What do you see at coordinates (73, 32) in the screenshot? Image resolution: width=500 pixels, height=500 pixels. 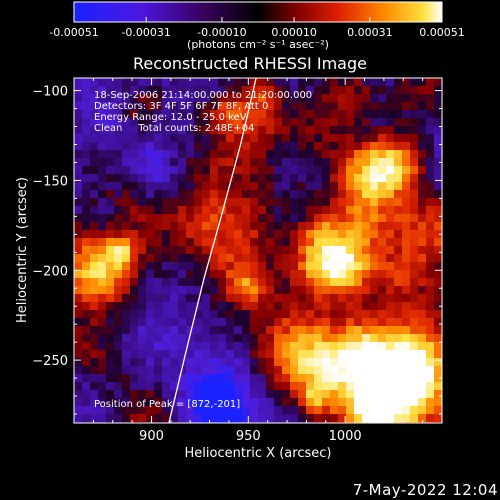 I see `colorbar-tick-label: -0.00051` at bounding box center [73, 32].